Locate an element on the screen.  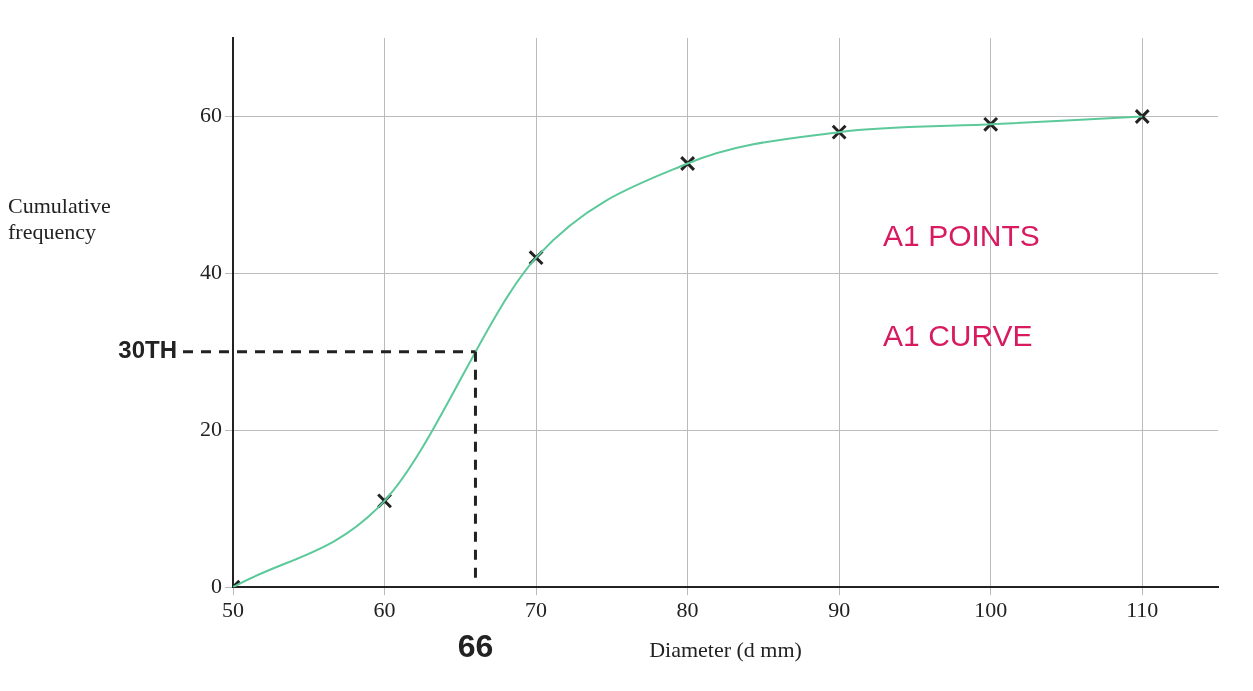
y-axis-title: Cumulative frequency is located at coordinates (60, 219).